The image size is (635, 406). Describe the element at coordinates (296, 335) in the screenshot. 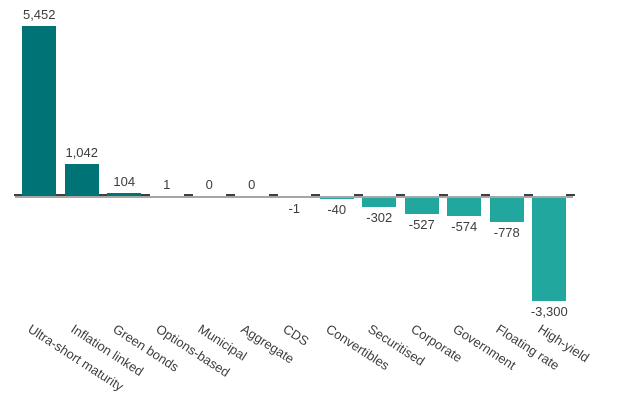

I see `category-label: CDS` at that location.